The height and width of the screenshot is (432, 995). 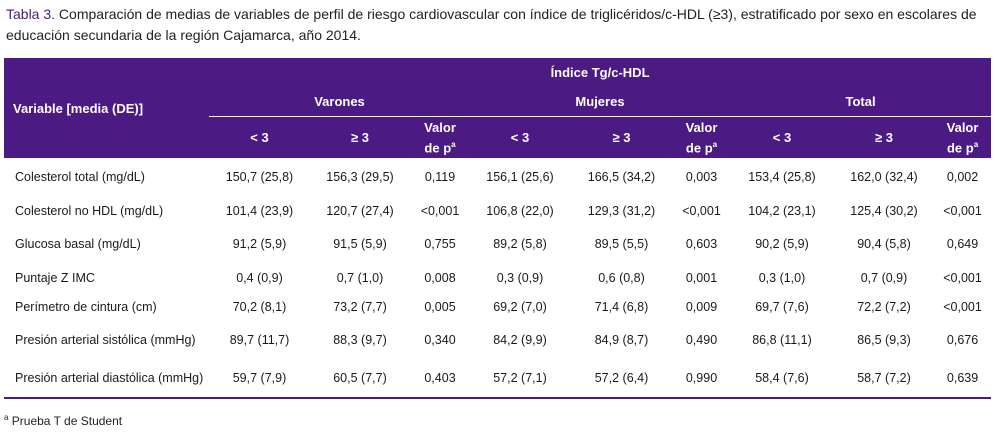 What do you see at coordinates (86, 306) in the screenshot?
I see `variable-cell: Perímetro de cintura (cm)` at bounding box center [86, 306].